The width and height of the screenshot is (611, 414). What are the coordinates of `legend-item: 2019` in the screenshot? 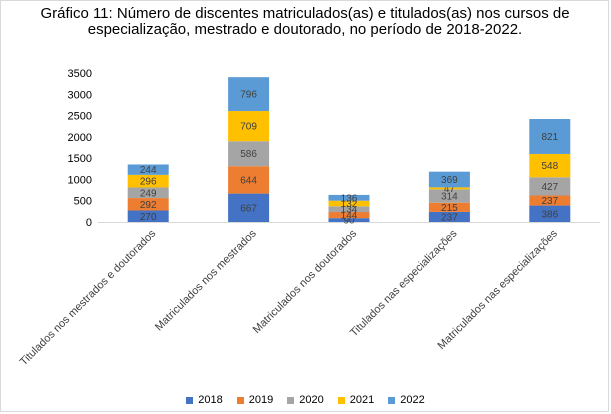 It's located at (255, 400).